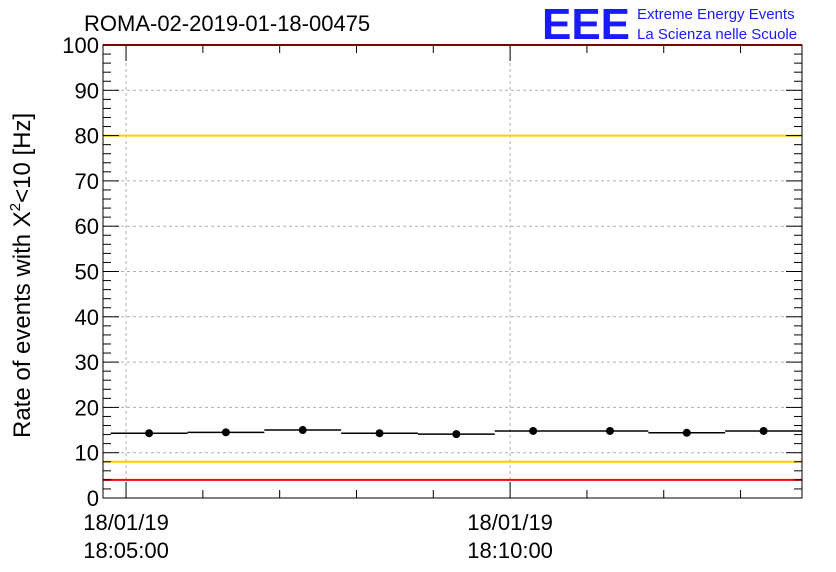 This screenshot has height=572, width=836. Describe the element at coordinates (586, 24) in the screenshot. I see `logo-mark: EEE` at that location.